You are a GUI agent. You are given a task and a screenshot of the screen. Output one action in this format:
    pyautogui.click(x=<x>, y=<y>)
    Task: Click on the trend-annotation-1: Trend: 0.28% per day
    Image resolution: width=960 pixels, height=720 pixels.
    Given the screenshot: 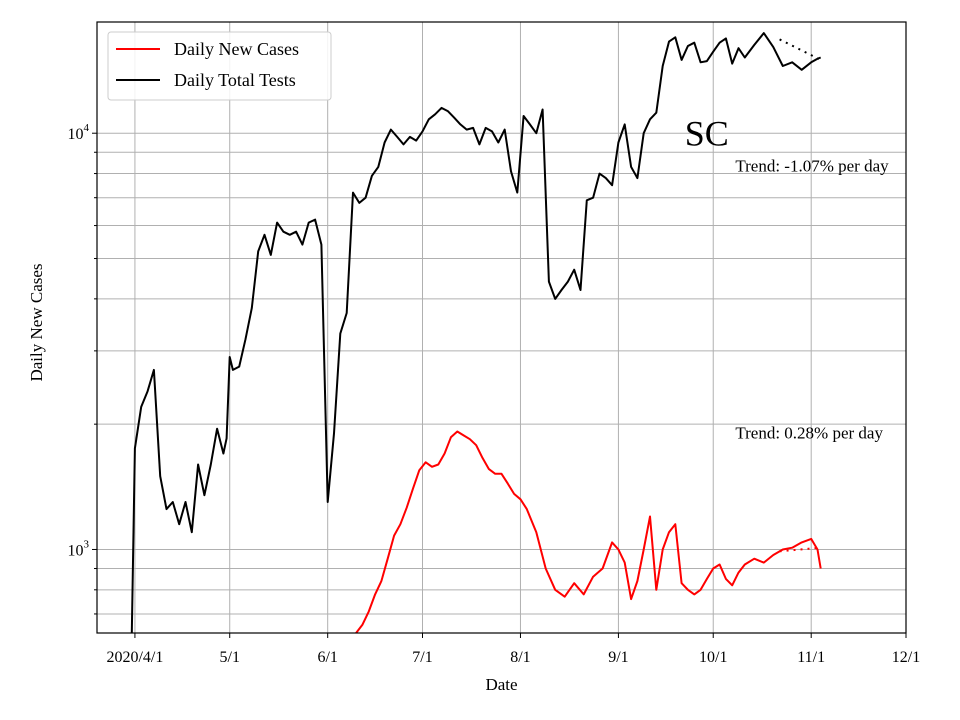 What is the action you would take?
    pyautogui.click(x=809, y=432)
    